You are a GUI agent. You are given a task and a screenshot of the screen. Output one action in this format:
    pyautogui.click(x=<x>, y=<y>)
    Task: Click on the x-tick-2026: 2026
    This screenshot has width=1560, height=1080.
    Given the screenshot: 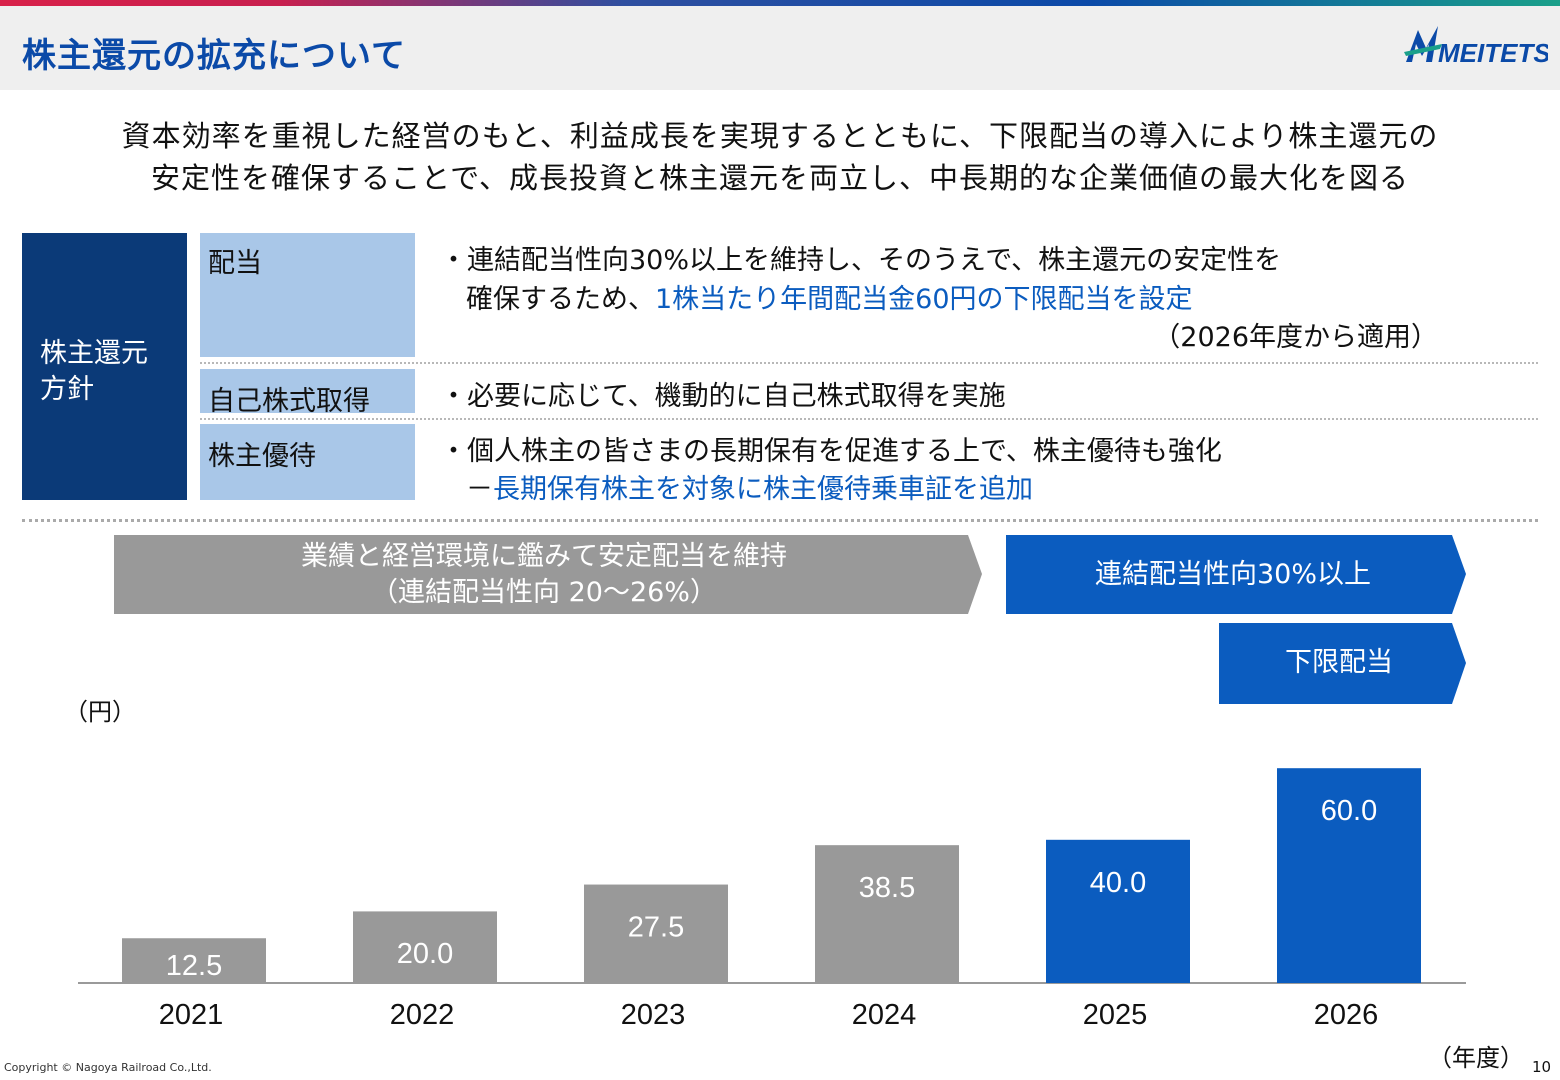 What is the action you would take?
    pyautogui.click(x=1346, y=1015)
    